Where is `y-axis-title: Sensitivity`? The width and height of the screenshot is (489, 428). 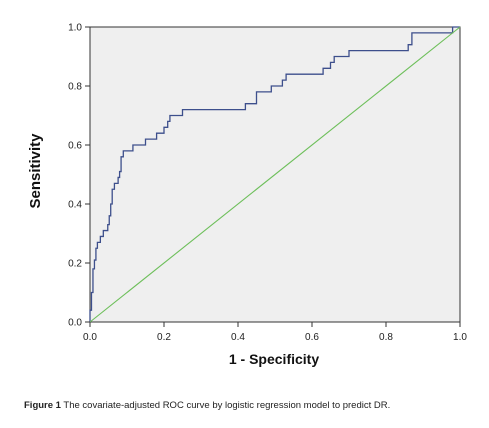 y-axis-title: Sensitivity is located at coordinates (35, 171).